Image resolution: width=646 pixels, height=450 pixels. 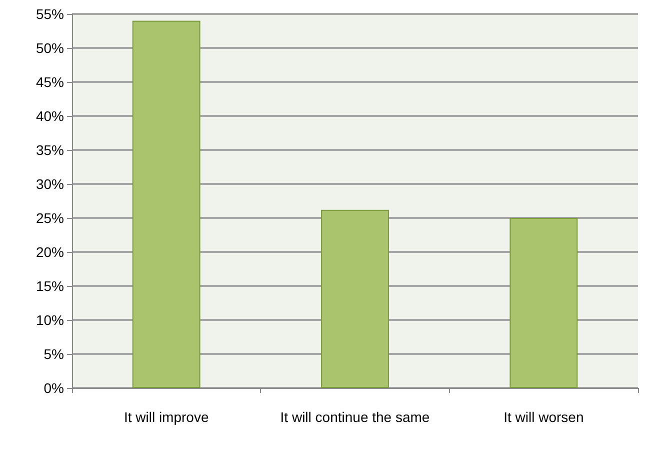 I want to click on y-tick-label: 45%, so click(x=50, y=82).